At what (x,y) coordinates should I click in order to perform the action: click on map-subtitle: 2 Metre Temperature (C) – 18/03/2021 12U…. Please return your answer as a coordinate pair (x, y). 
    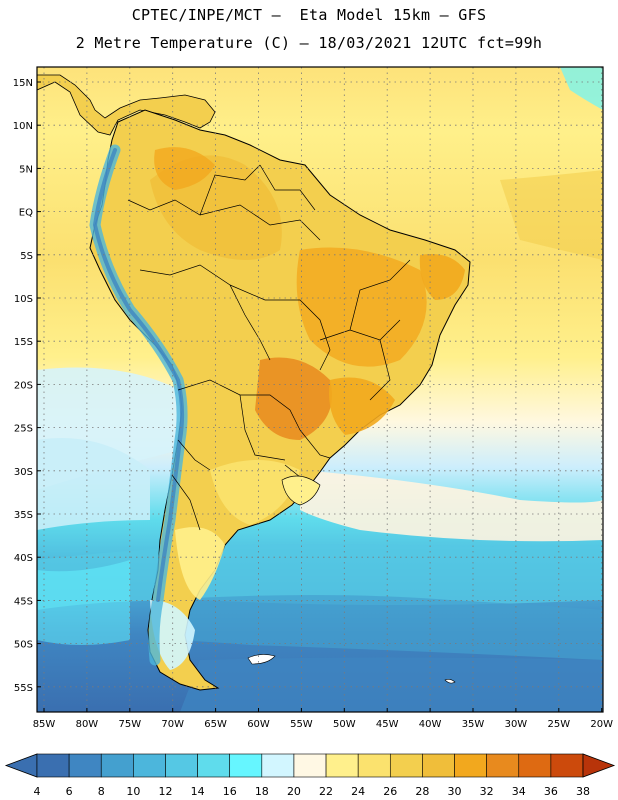
    Looking at the image, I should click on (309, 43).